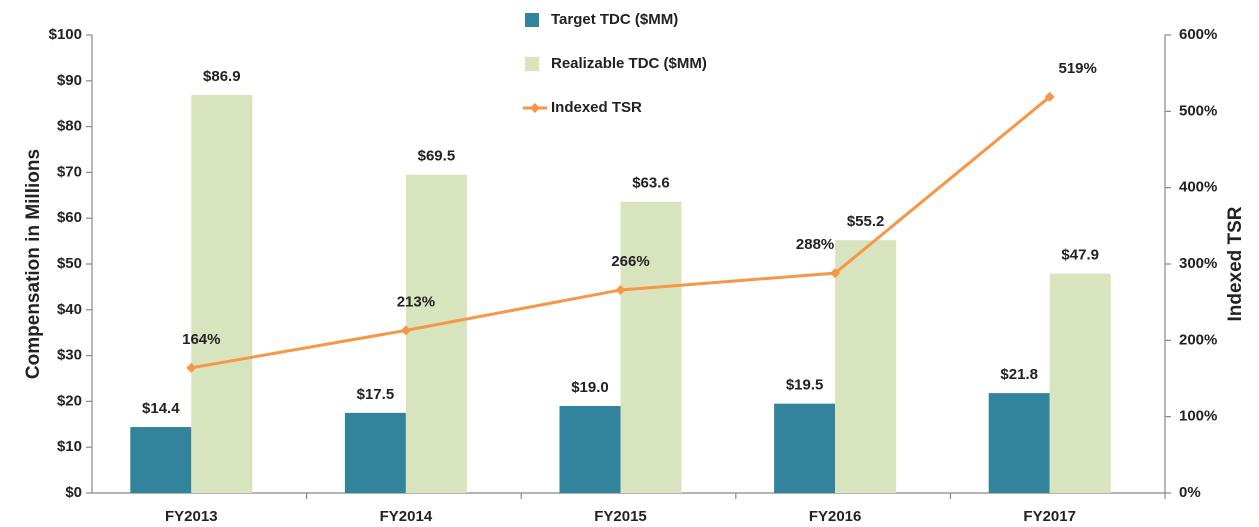 The height and width of the screenshot is (527, 1259). What do you see at coordinates (1049, 516) in the screenshot?
I see `x-tick-label: FY2017` at bounding box center [1049, 516].